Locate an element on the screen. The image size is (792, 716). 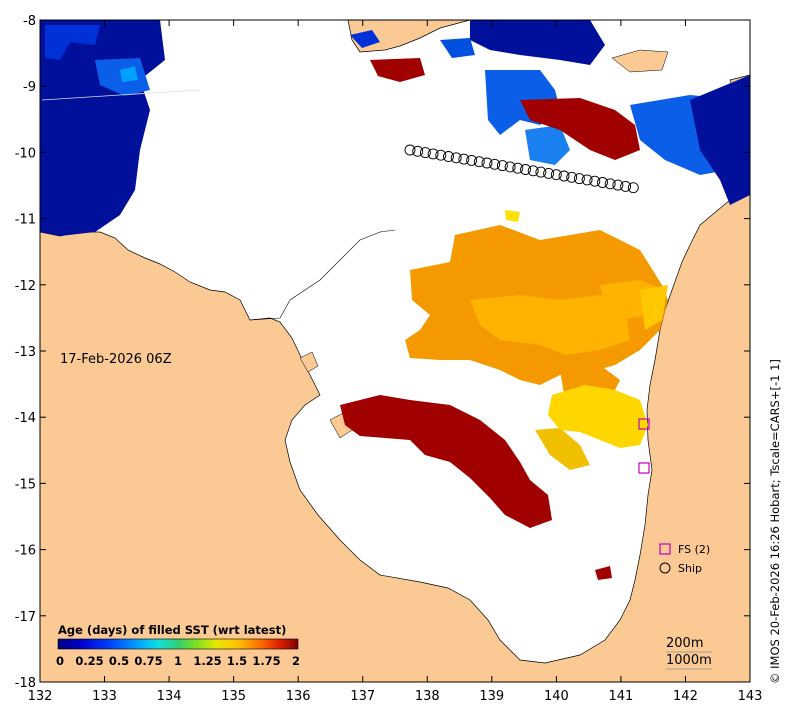
y-tick-label: -10 is located at coordinates (25, 153).